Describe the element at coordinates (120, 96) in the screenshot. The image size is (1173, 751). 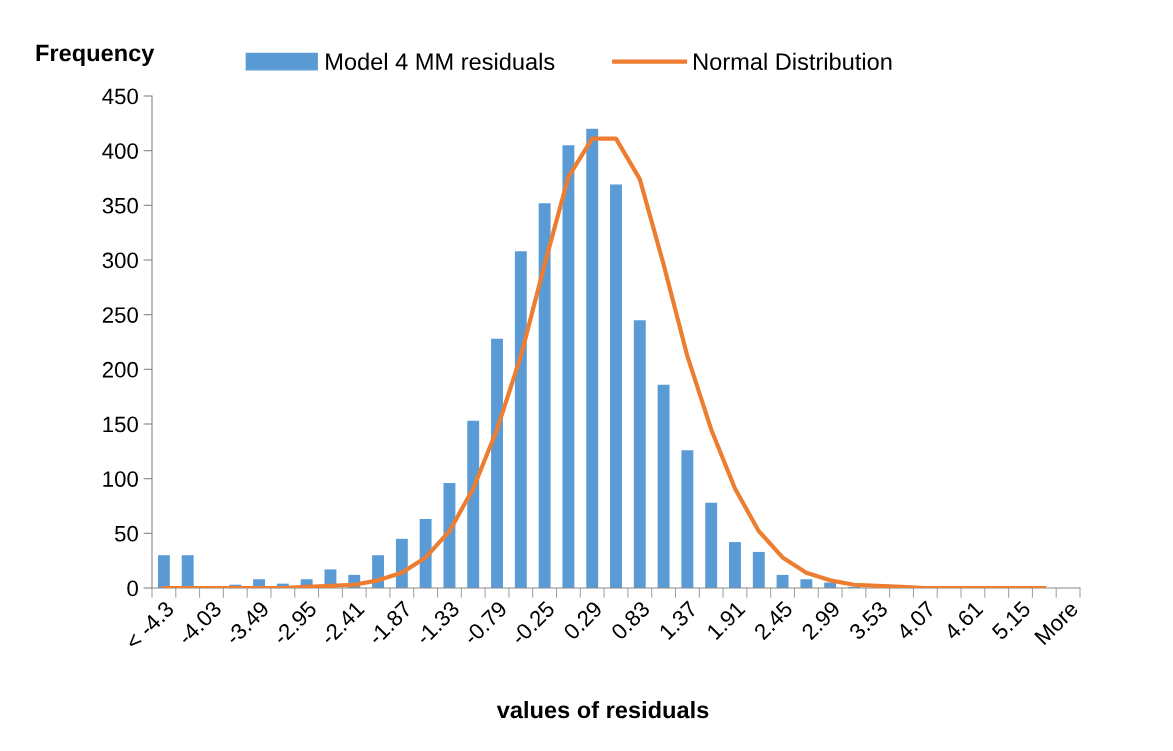
I see `y-tick-label: 450` at that location.